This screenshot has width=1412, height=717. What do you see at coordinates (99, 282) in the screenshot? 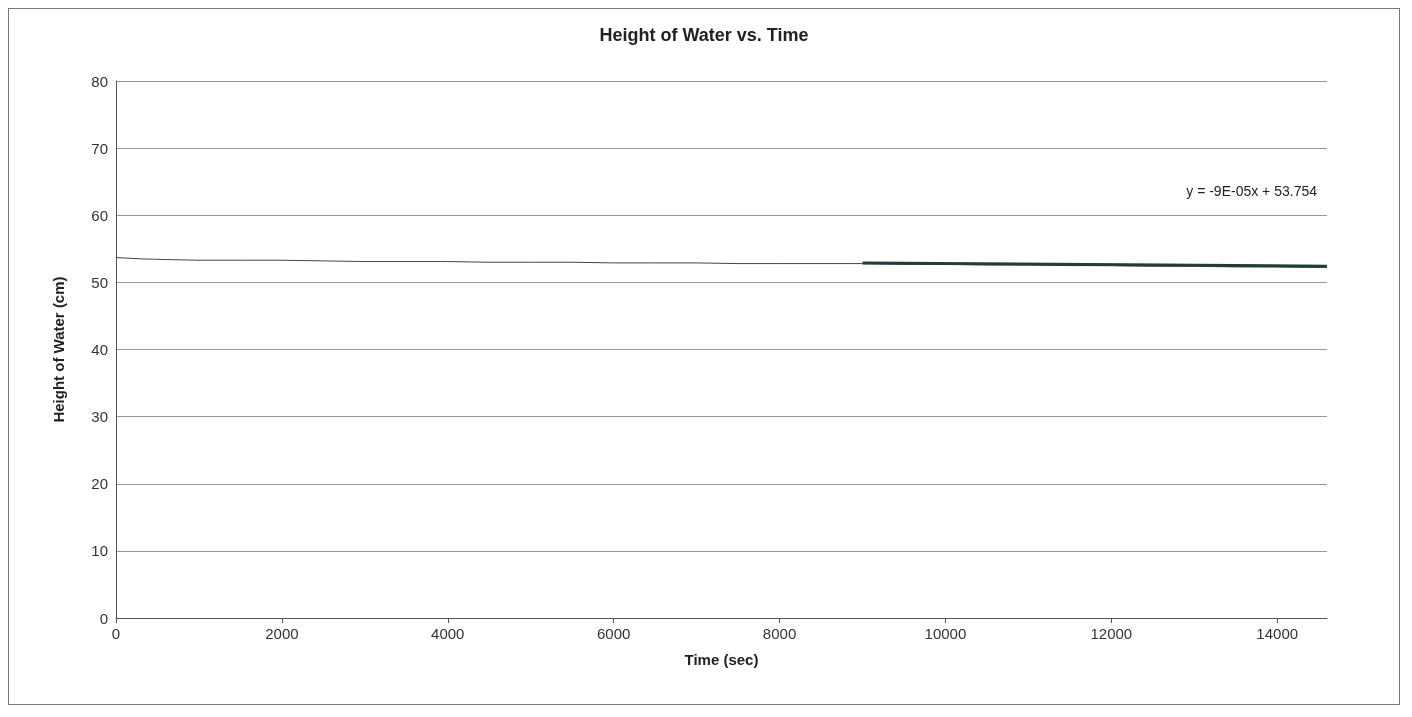
I see `y-tick-label: 50` at bounding box center [99, 282].